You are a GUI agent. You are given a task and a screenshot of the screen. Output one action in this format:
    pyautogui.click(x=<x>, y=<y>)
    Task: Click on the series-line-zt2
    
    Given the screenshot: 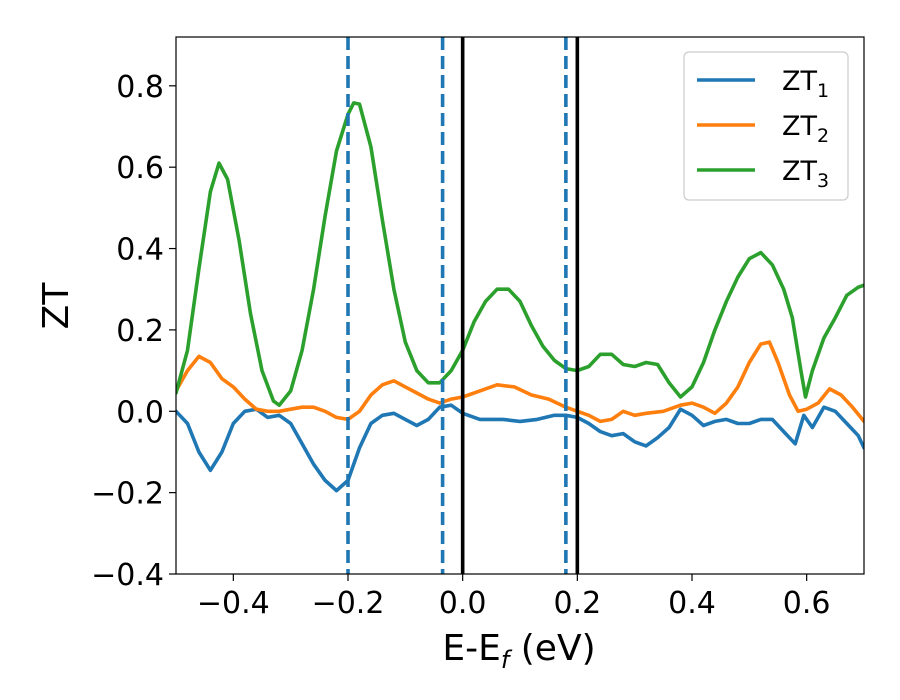 What is the action you would take?
    pyautogui.click(x=520, y=382)
    